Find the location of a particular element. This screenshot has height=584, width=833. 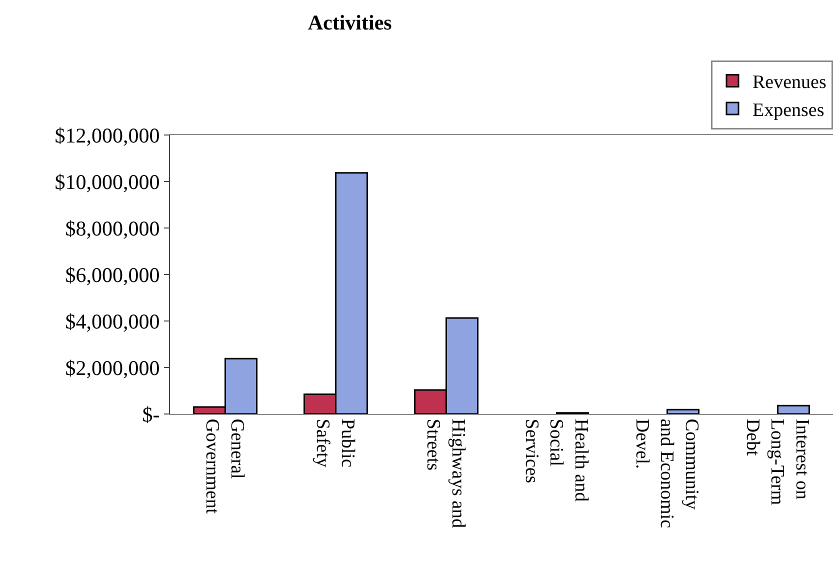

y-tick-label: $4,000,000 is located at coordinates (112, 321).